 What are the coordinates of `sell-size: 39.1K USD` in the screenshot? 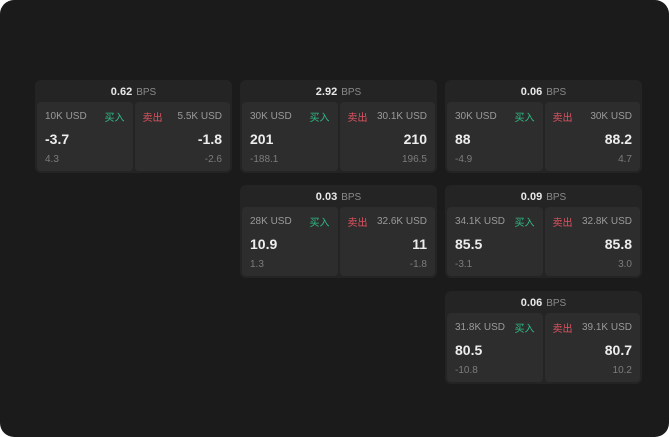 It's located at (606, 327).